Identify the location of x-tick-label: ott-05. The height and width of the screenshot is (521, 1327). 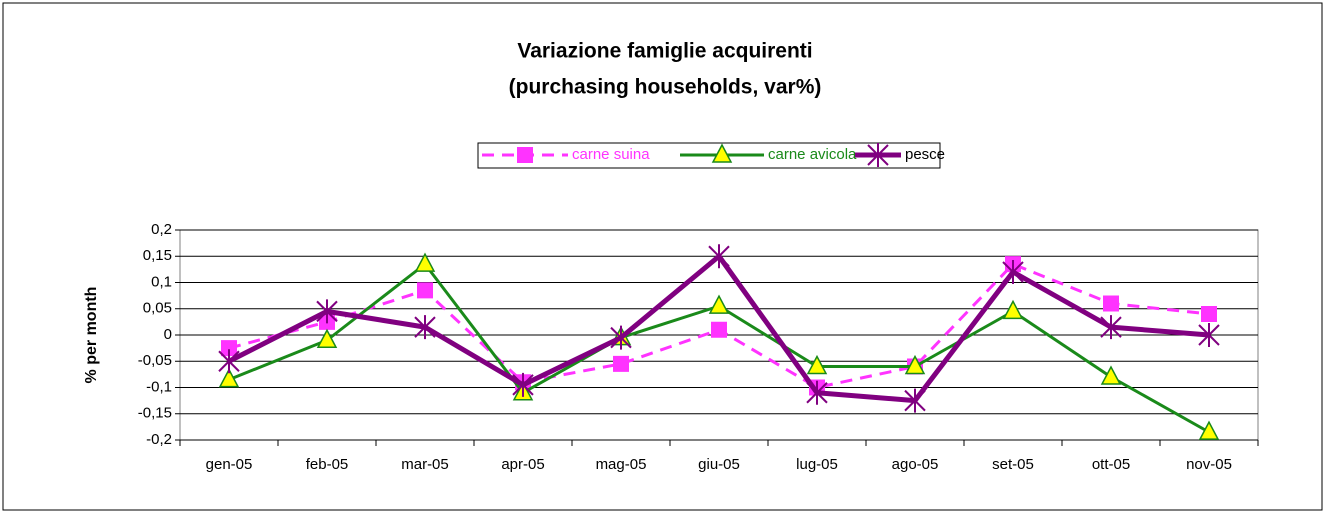
(1111, 464).